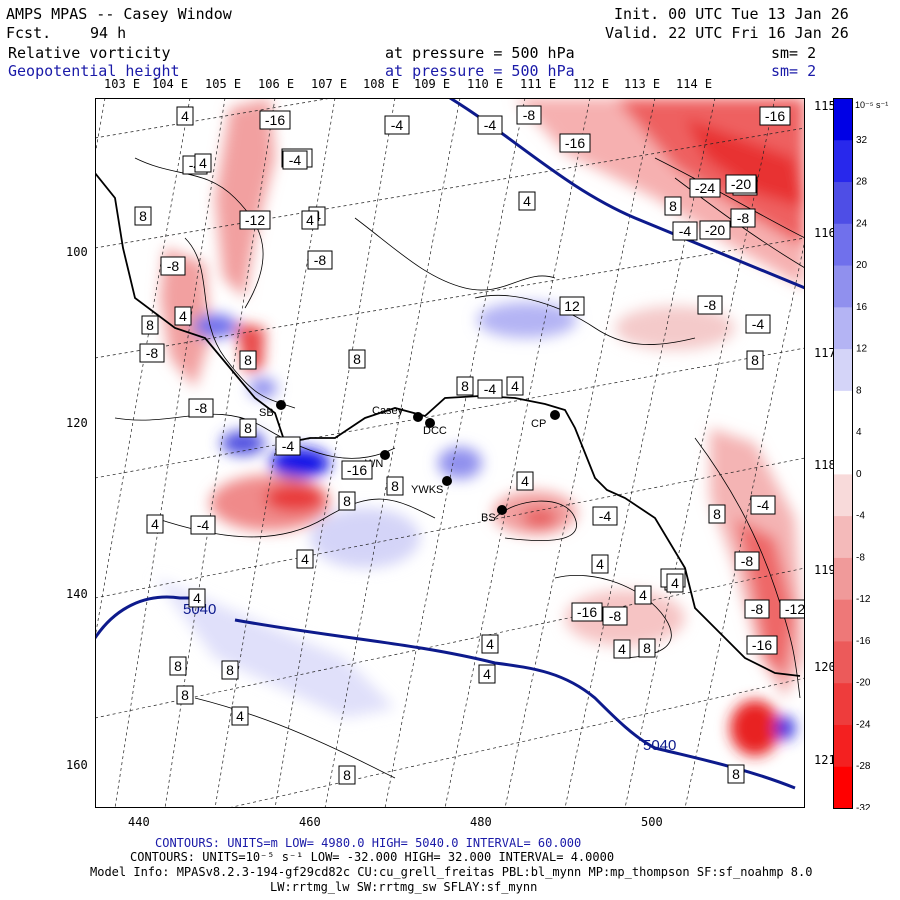 This screenshot has width=900, height=900. What do you see at coordinates (329, 84) in the screenshot?
I see `top-longitude-label: 107 E` at bounding box center [329, 84].